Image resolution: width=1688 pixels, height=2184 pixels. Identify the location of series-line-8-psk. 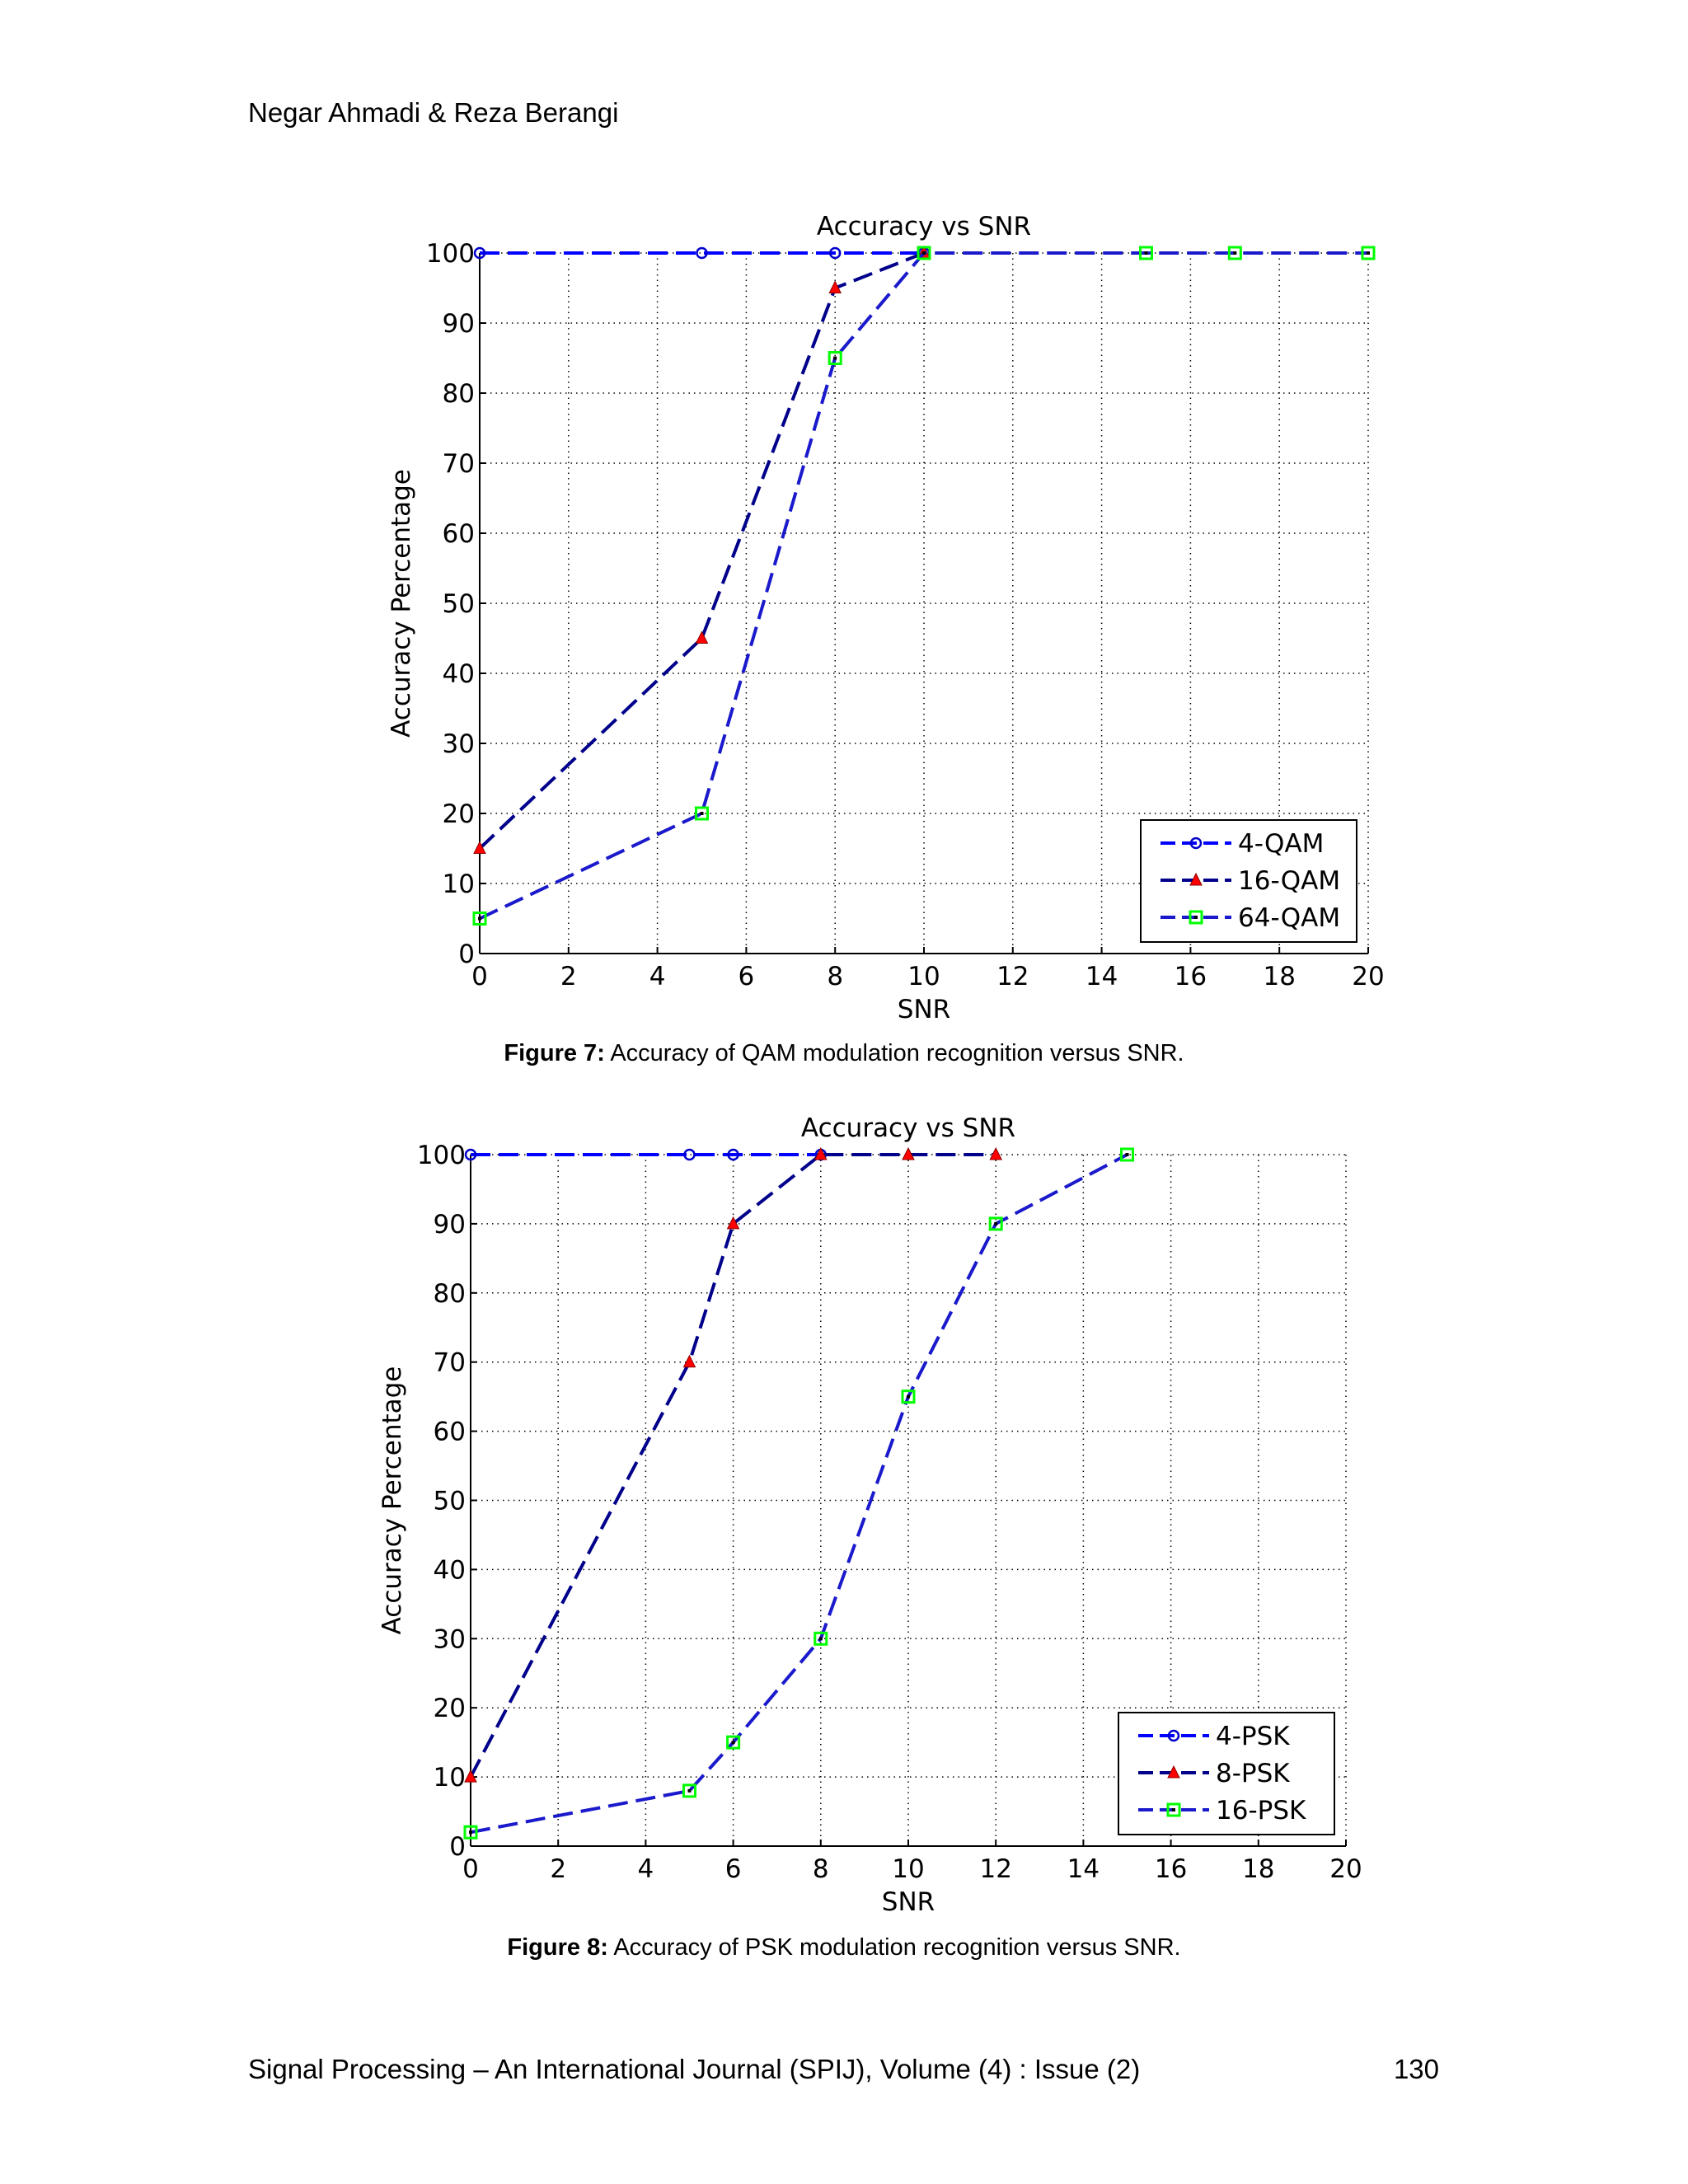
(733, 1466).